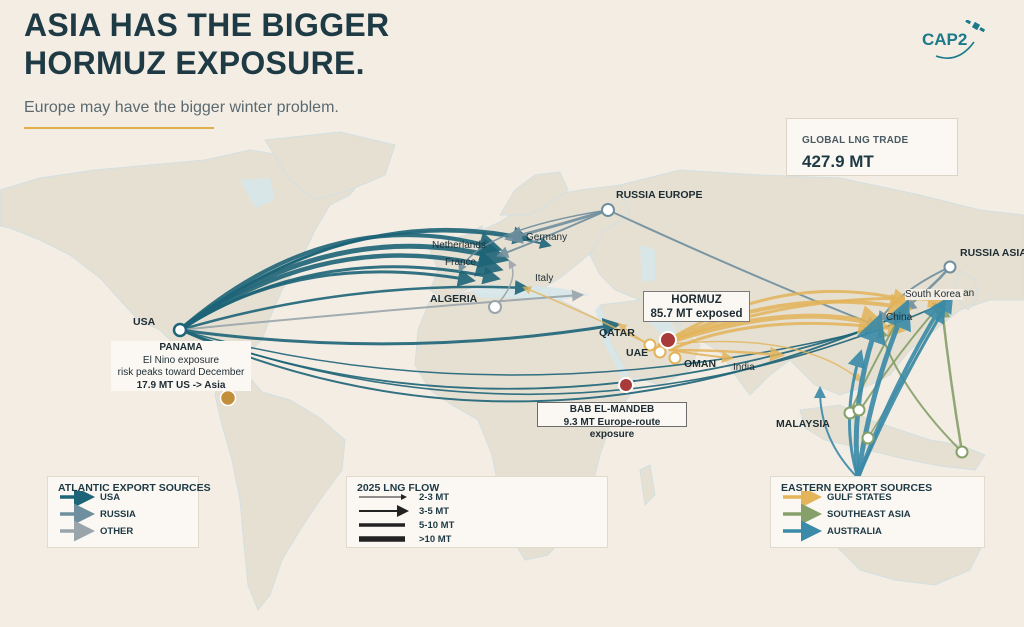 The image size is (1024, 627). I want to click on legend-atlantic-swatches, so click(77, 516).